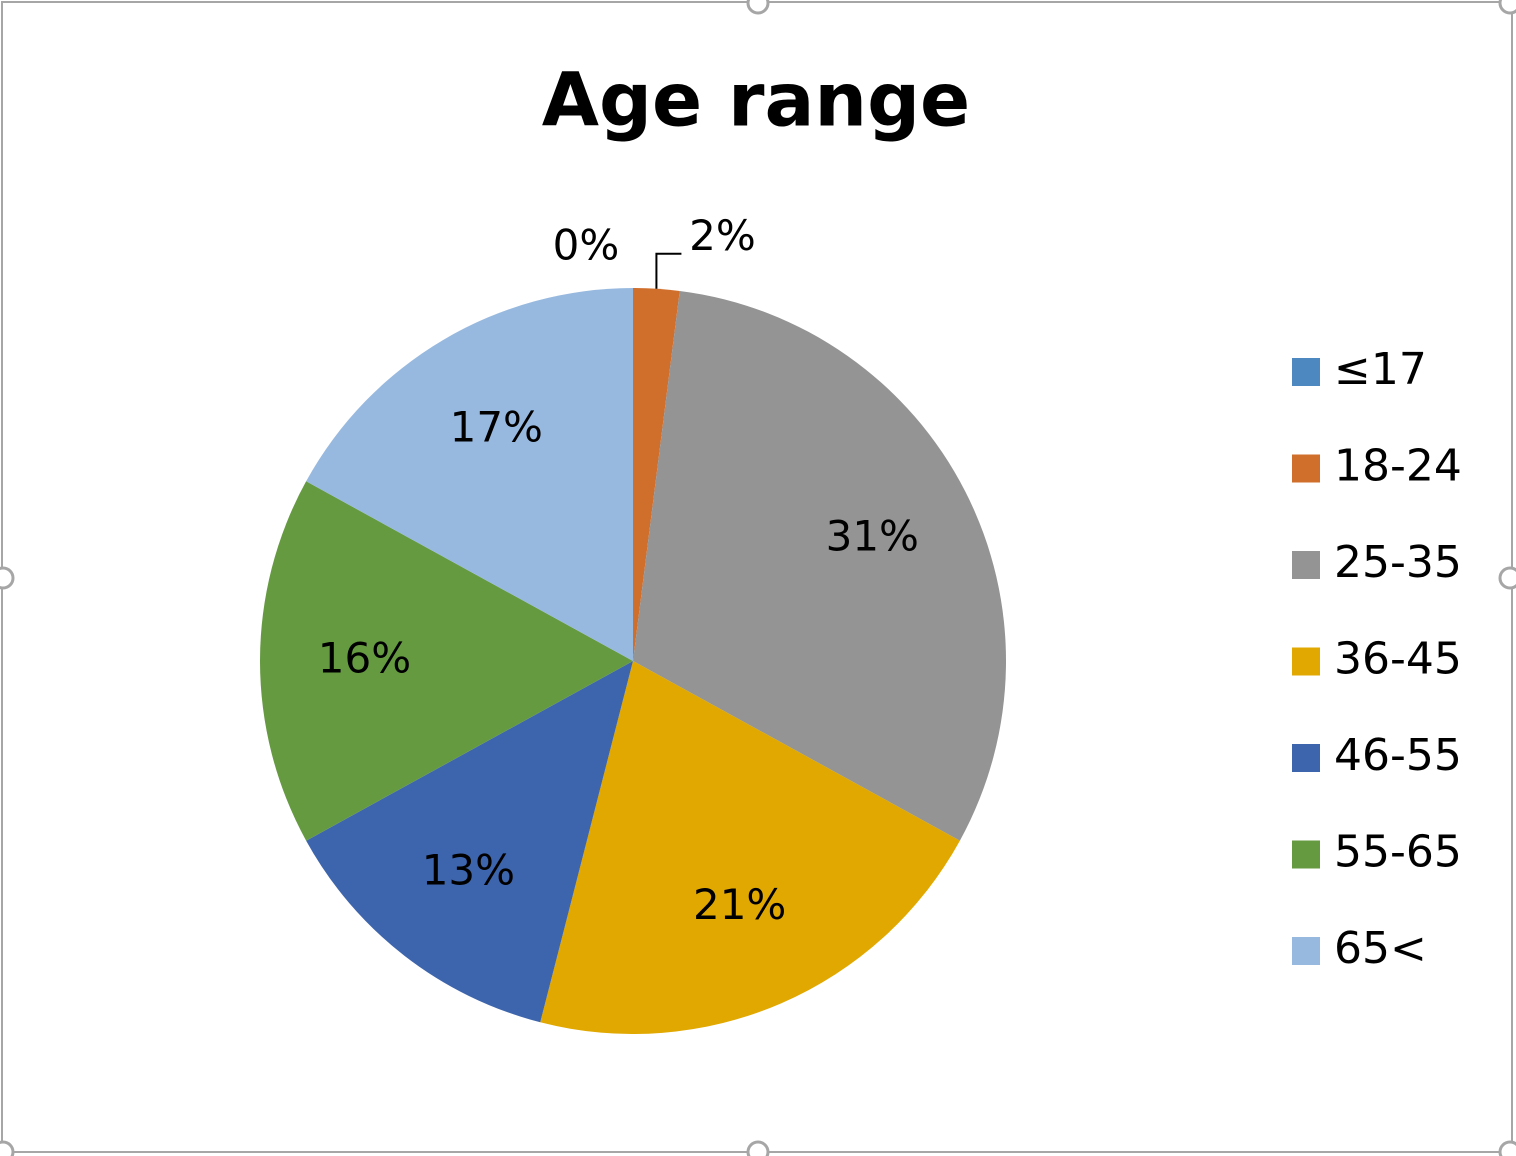 Image resolution: width=1516 pixels, height=1156 pixels. I want to click on data-label: 2%, so click(722, 235).